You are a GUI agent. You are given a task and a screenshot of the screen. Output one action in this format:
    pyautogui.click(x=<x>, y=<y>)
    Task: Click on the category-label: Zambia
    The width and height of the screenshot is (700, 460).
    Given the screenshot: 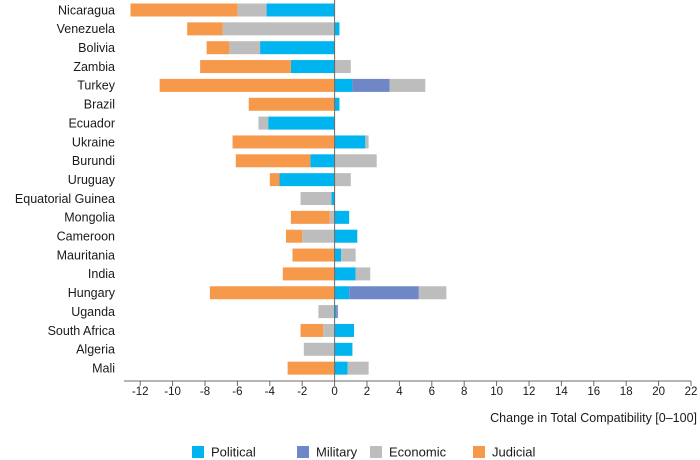 What is the action you would take?
    pyautogui.click(x=94, y=67)
    